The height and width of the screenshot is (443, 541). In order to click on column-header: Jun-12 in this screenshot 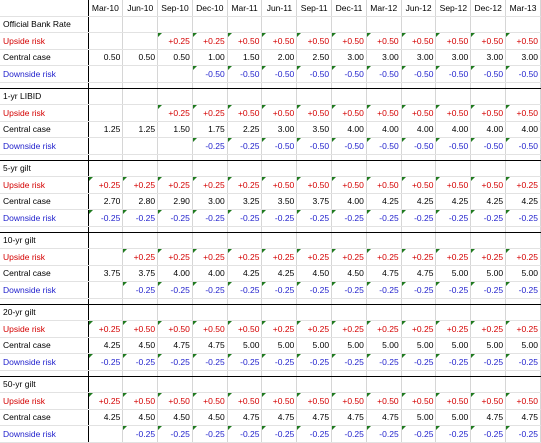, I will do `click(419, 8)`.